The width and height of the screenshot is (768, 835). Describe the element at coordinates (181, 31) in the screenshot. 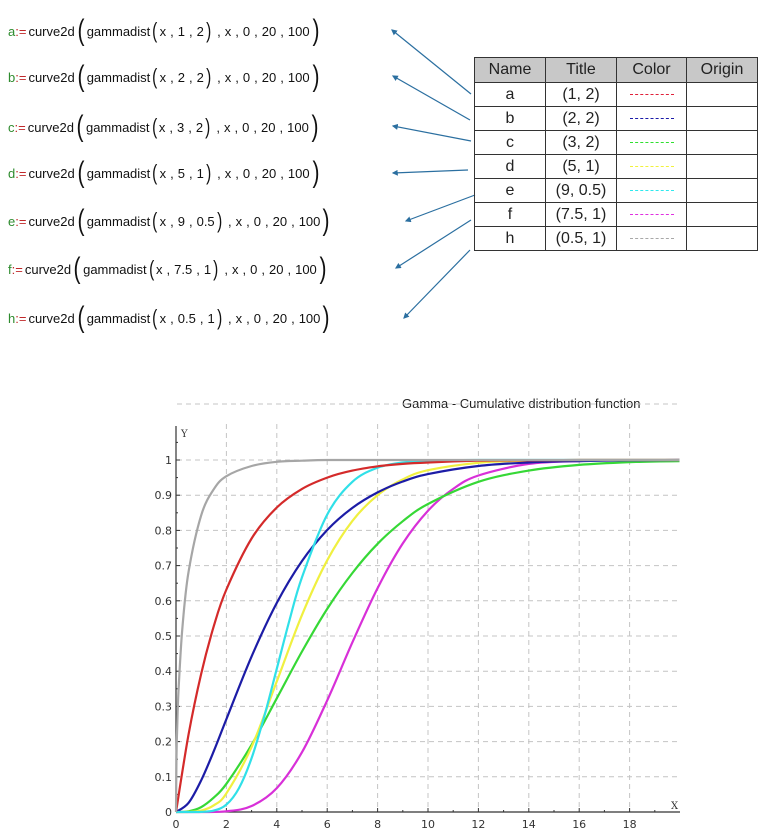

I see `argument: 1` at that location.